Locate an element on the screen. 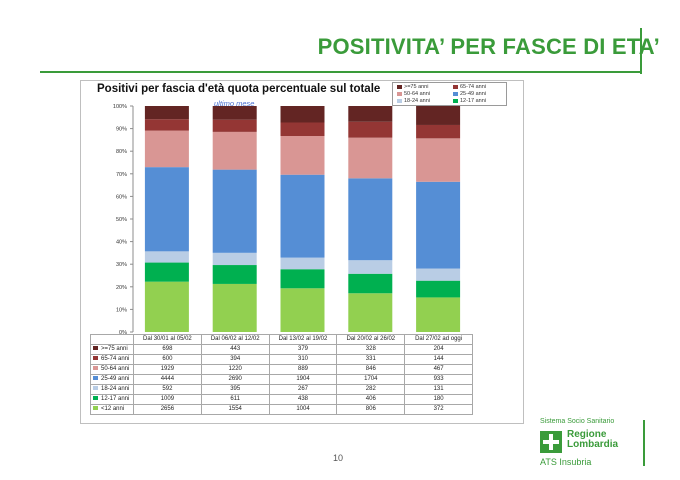 The image size is (680, 480). series-label: 65-74 anni is located at coordinates (112, 359).